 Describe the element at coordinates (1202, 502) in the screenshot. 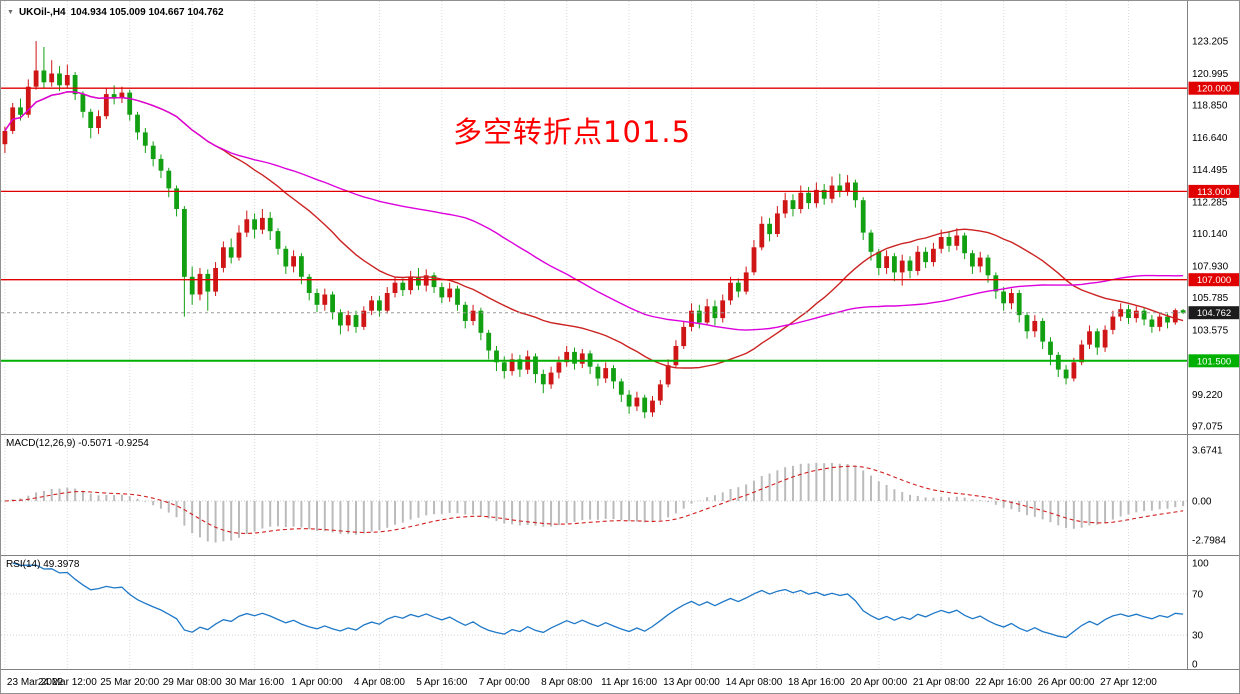

I see `macd-axis-label: 0.00` at that location.